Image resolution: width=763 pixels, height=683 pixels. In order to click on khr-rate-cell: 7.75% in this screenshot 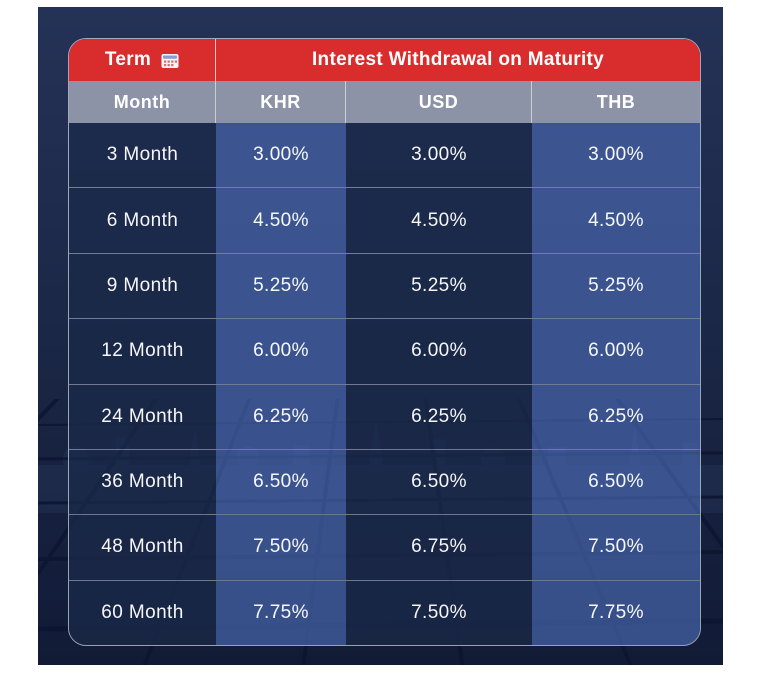, I will do `click(281, 612)`.